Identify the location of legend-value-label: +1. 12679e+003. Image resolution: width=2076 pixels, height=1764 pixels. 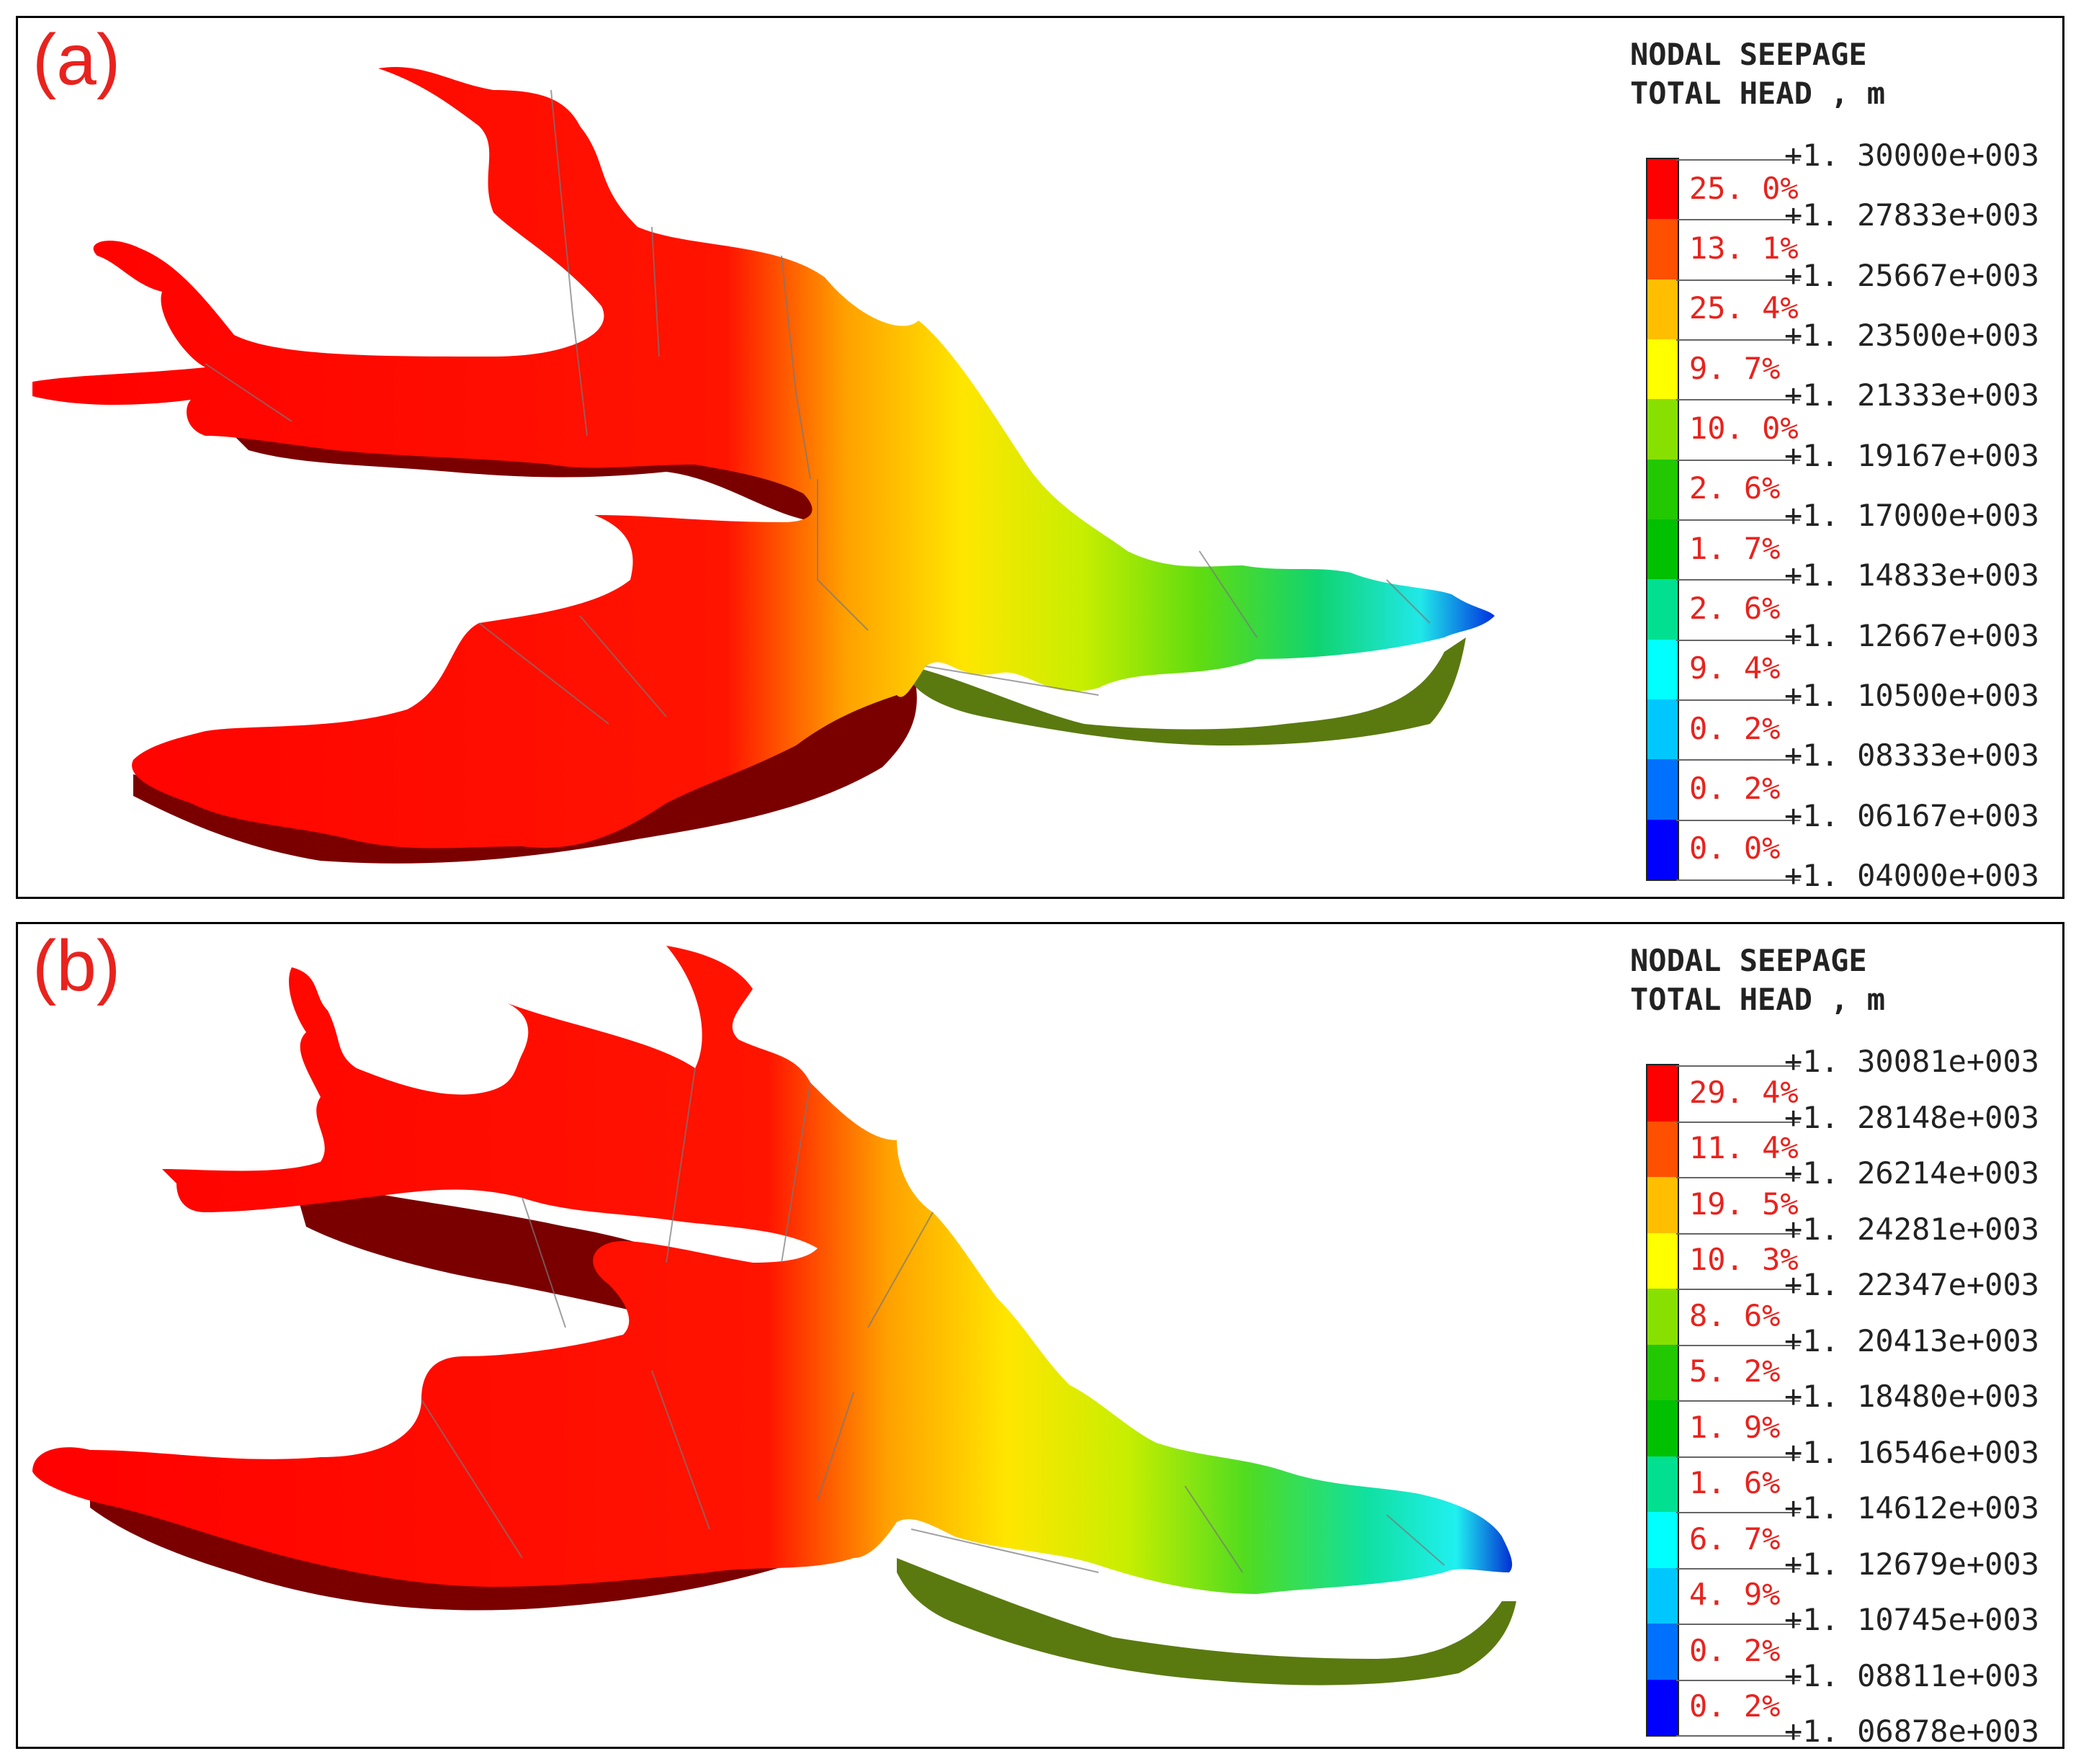
(1912, 1564).